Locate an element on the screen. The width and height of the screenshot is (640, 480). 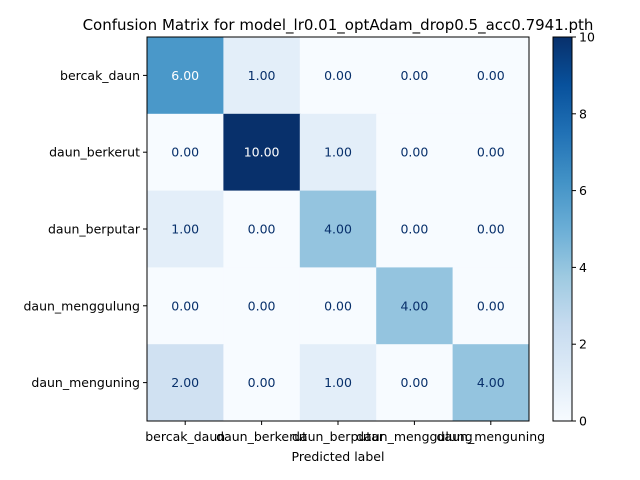
cell-value-label: 2.00 is located at coordinates (185, 382).